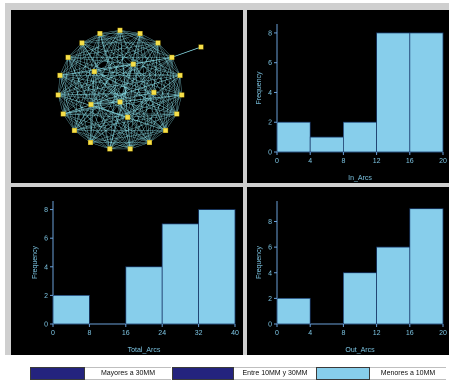  I want to click on in-arcs-x-tick-label: 8, so click(343, 161).